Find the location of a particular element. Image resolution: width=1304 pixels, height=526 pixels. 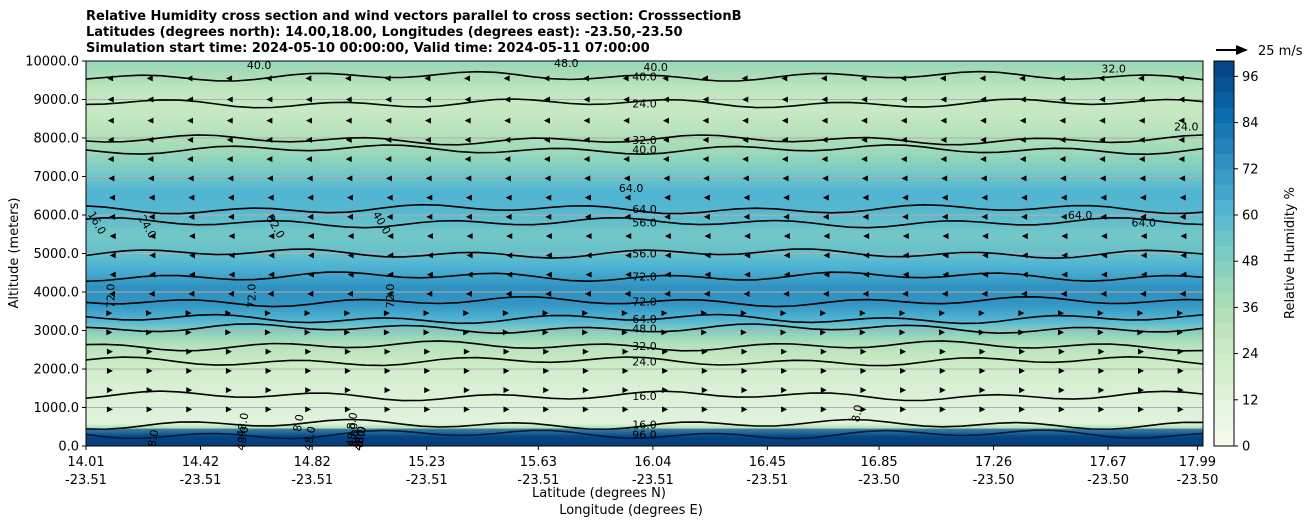

contour-label: 64.0 is located at coordinates (644, 209).